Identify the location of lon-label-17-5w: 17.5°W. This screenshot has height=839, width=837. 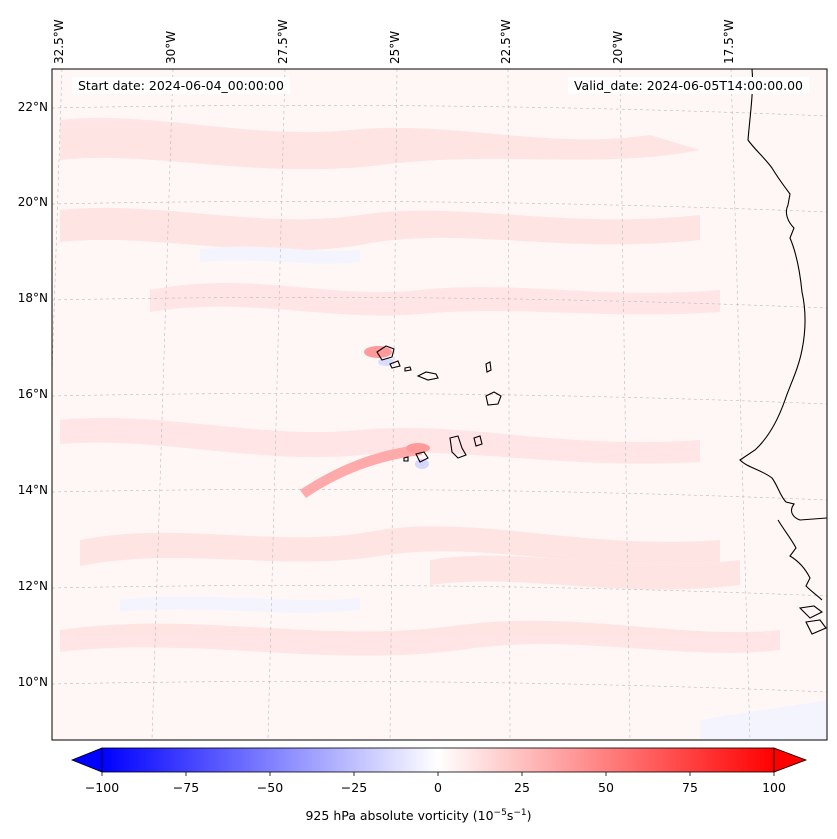
(729, 41).